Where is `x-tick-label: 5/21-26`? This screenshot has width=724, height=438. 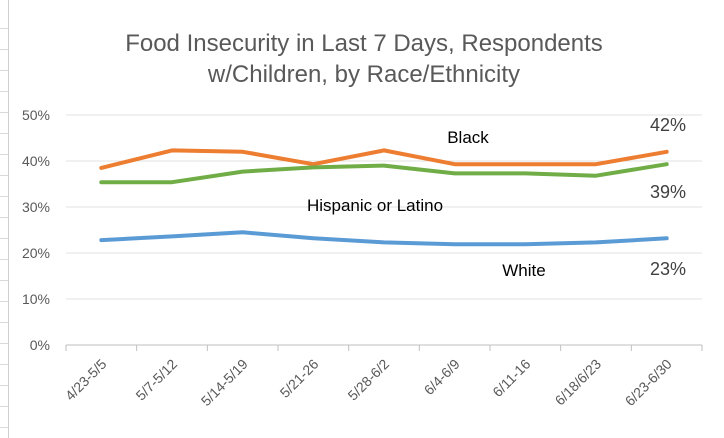 x-tick-label: 5/21-26 is located at coordinates (299, 378).